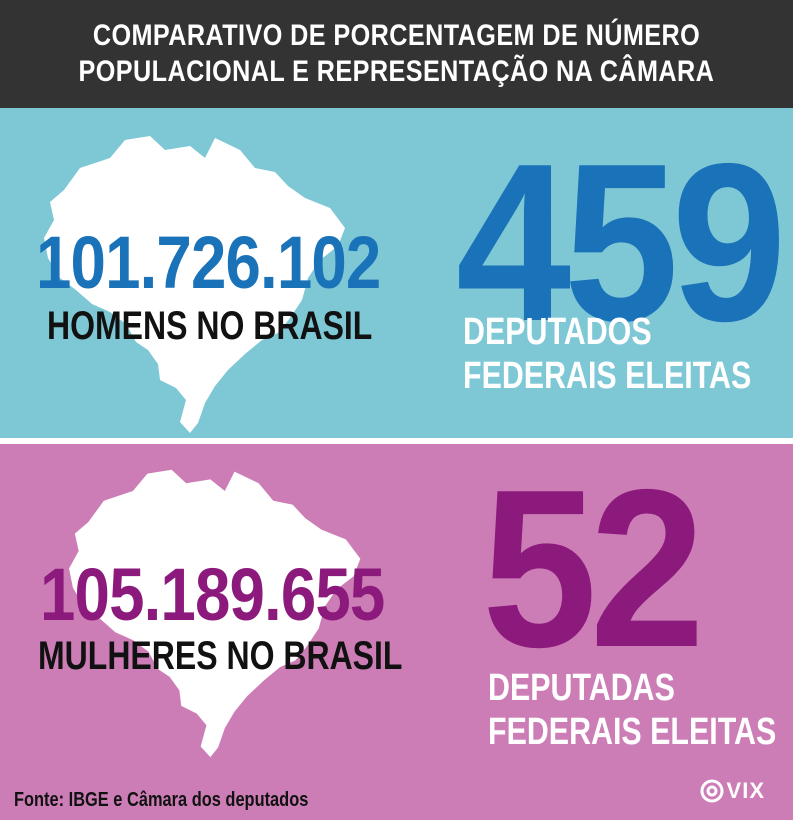 The image size is (793, 820). What do you see at coordinates (396, 35) in the screenshot?
I see `header-title-line1: COMPARATIVO DE PORCENTAGEM DE NÚMERO` at bounding box center [396, 35].